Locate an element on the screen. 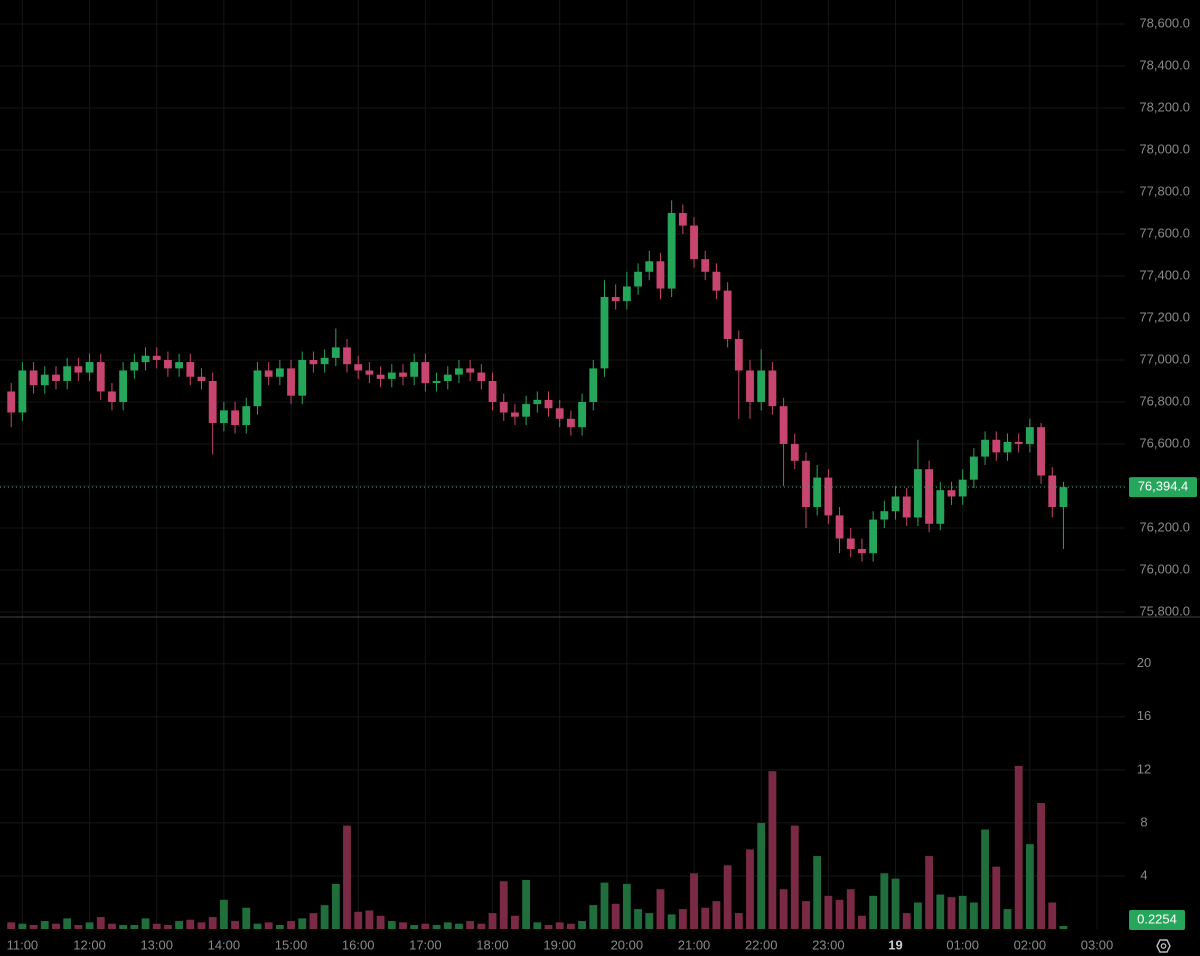  y-tick-label: 77,600.0 is located at coordinates (1164, 232).